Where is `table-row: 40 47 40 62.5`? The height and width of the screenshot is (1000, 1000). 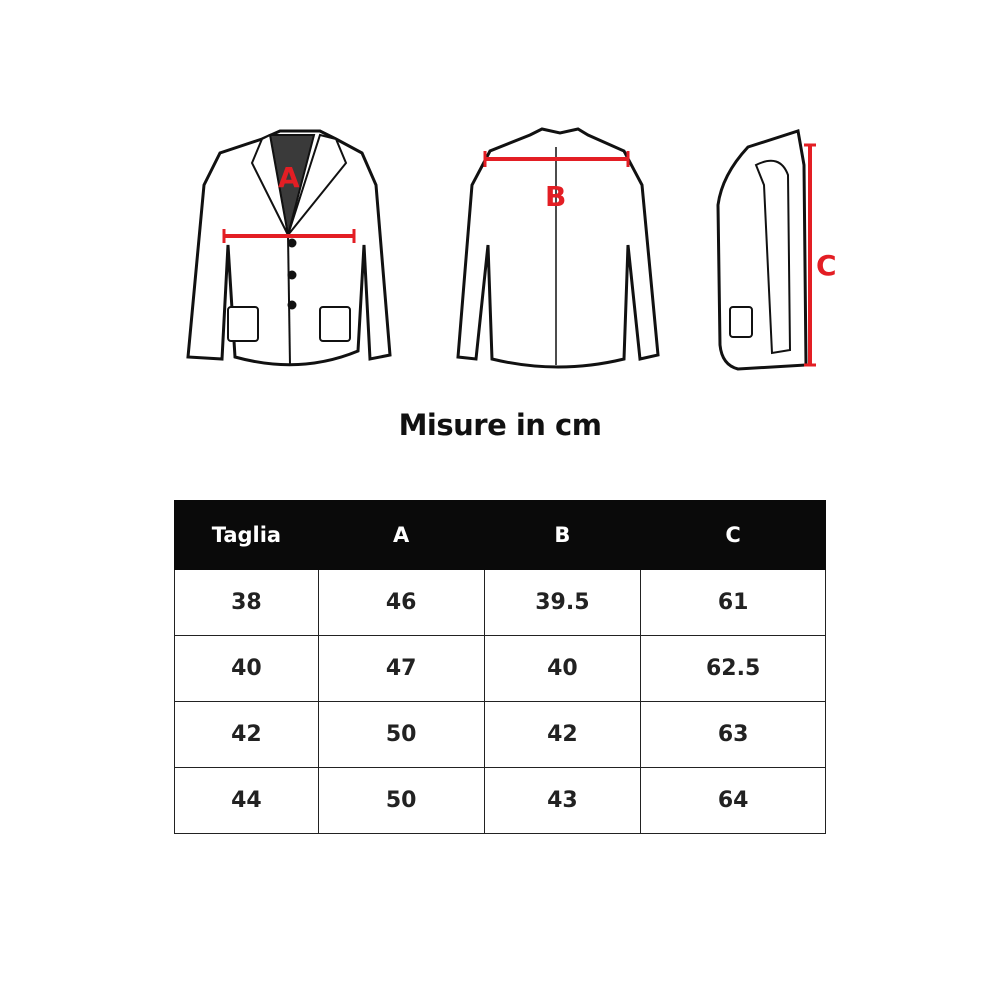
table-row: 40 47 40 62.5 is located at coordinates (500, 668).